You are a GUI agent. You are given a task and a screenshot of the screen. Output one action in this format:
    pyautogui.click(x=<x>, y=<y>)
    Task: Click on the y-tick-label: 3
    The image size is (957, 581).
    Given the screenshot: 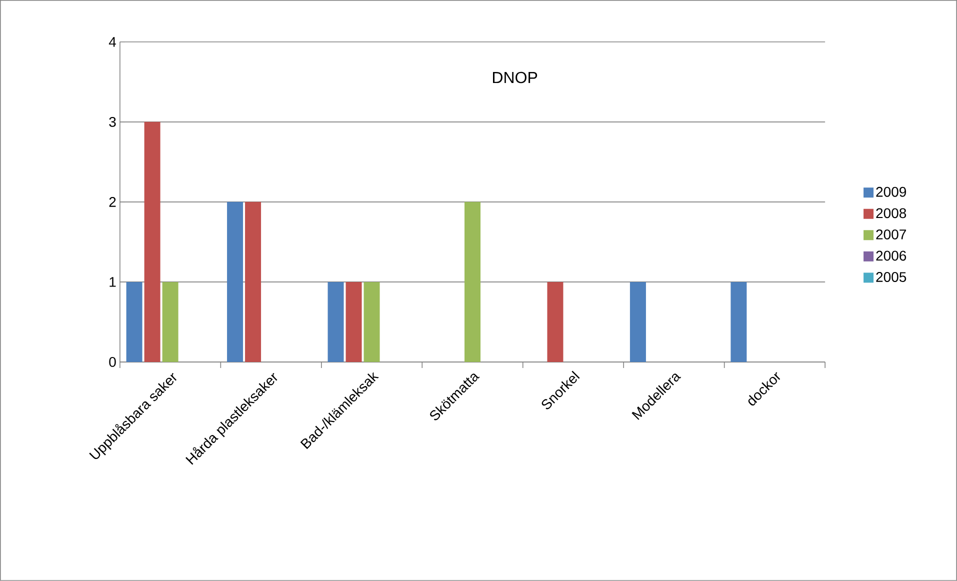 What is the action you would take?
    pyautogui.click(x=112, y=122)
    